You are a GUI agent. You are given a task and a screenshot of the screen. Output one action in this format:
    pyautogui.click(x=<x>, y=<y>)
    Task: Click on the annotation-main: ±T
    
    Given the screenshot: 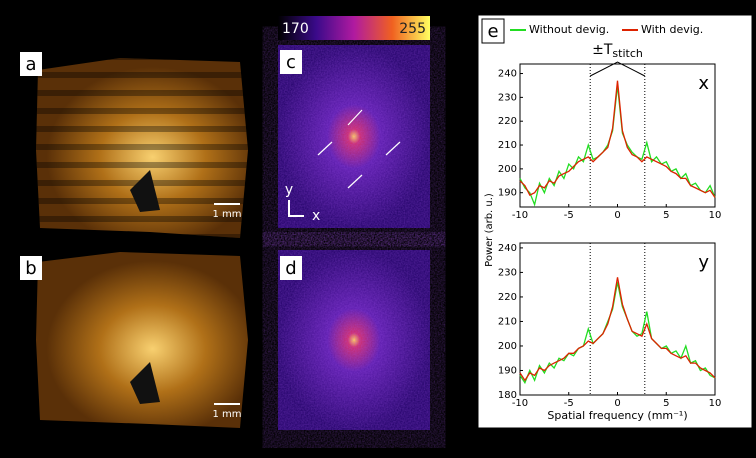 What is the action you would take?
    pyautogui.click(x=602, y=50)
    